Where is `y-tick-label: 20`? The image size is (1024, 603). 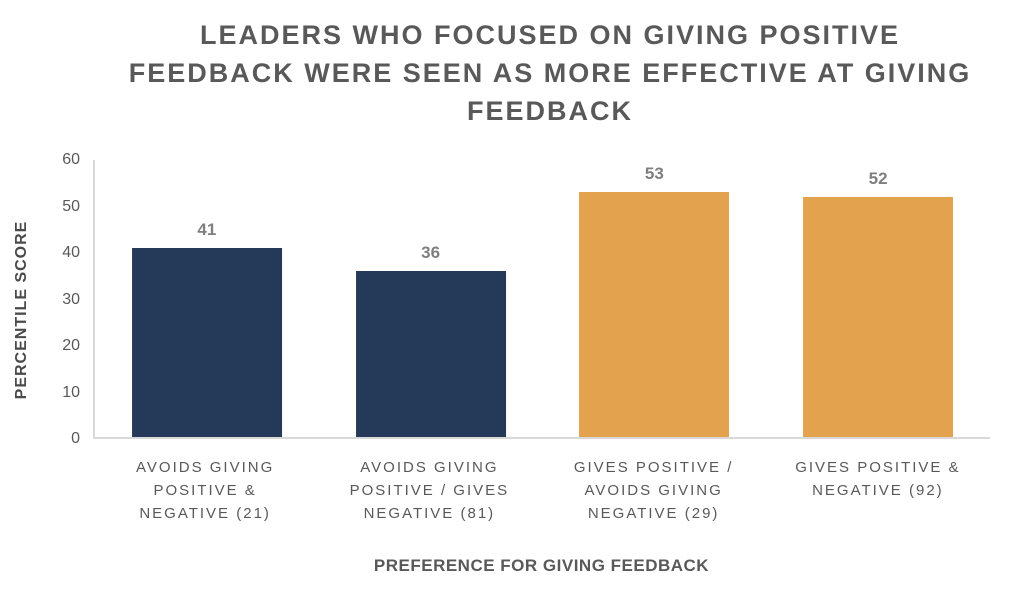 y-tick-label: 20 is located at coordinates (71, 345).